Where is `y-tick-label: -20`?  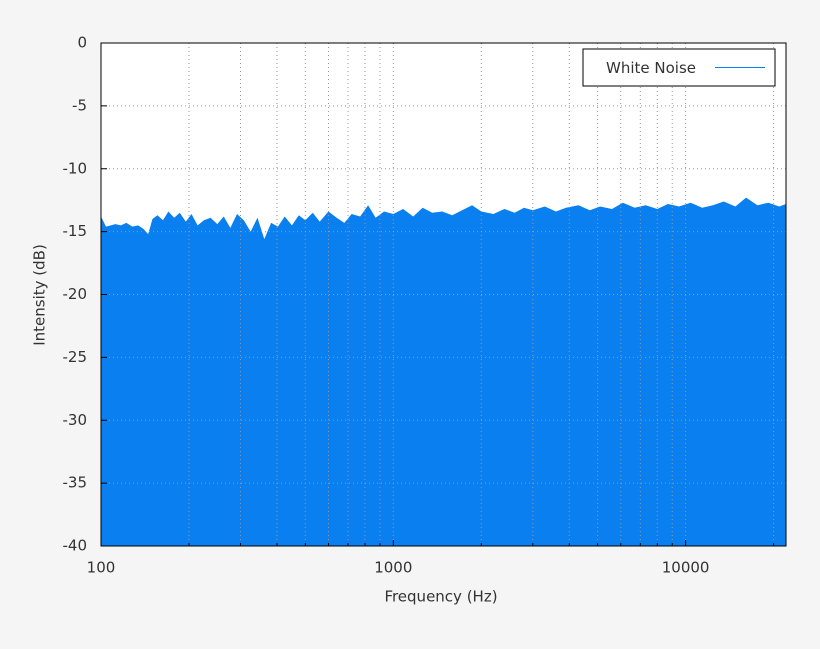 y-tick-label: -20 is located at coordinates (75, 294).